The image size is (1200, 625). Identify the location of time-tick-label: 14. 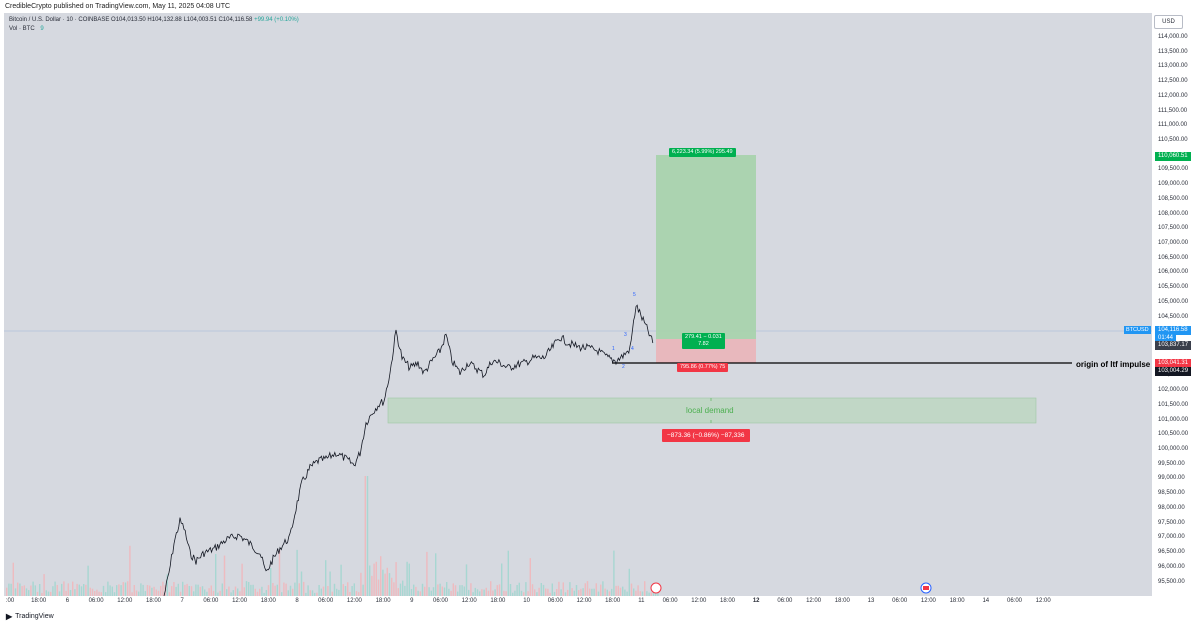
(986, 601).